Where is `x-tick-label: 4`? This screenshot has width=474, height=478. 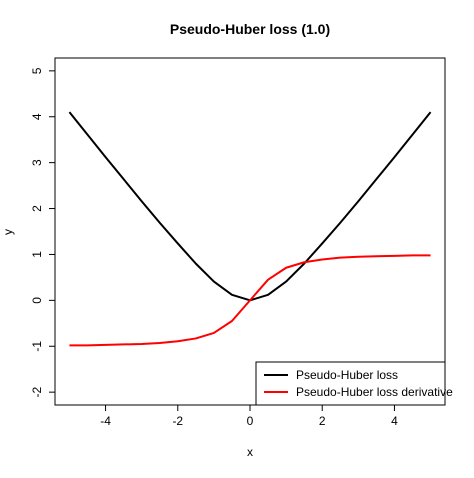
x-tick-label: 4 is located at coordinates (394, 421).